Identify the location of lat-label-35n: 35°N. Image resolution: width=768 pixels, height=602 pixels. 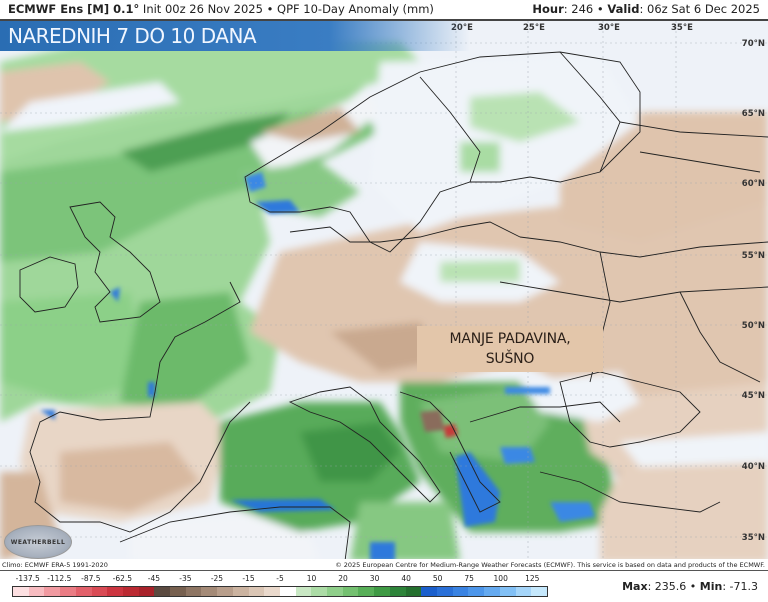
(753, 538).